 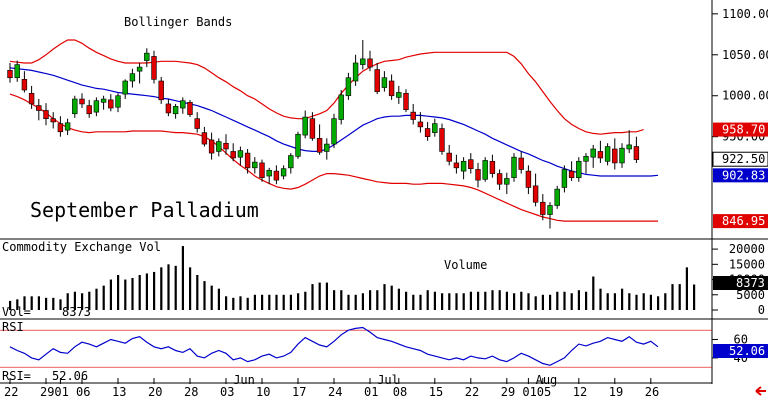 What do you see at coordinates (178, 22) in the screenshot?
I see `price-panel-title: Bollinger Bands` at bounding box center [178, 22].